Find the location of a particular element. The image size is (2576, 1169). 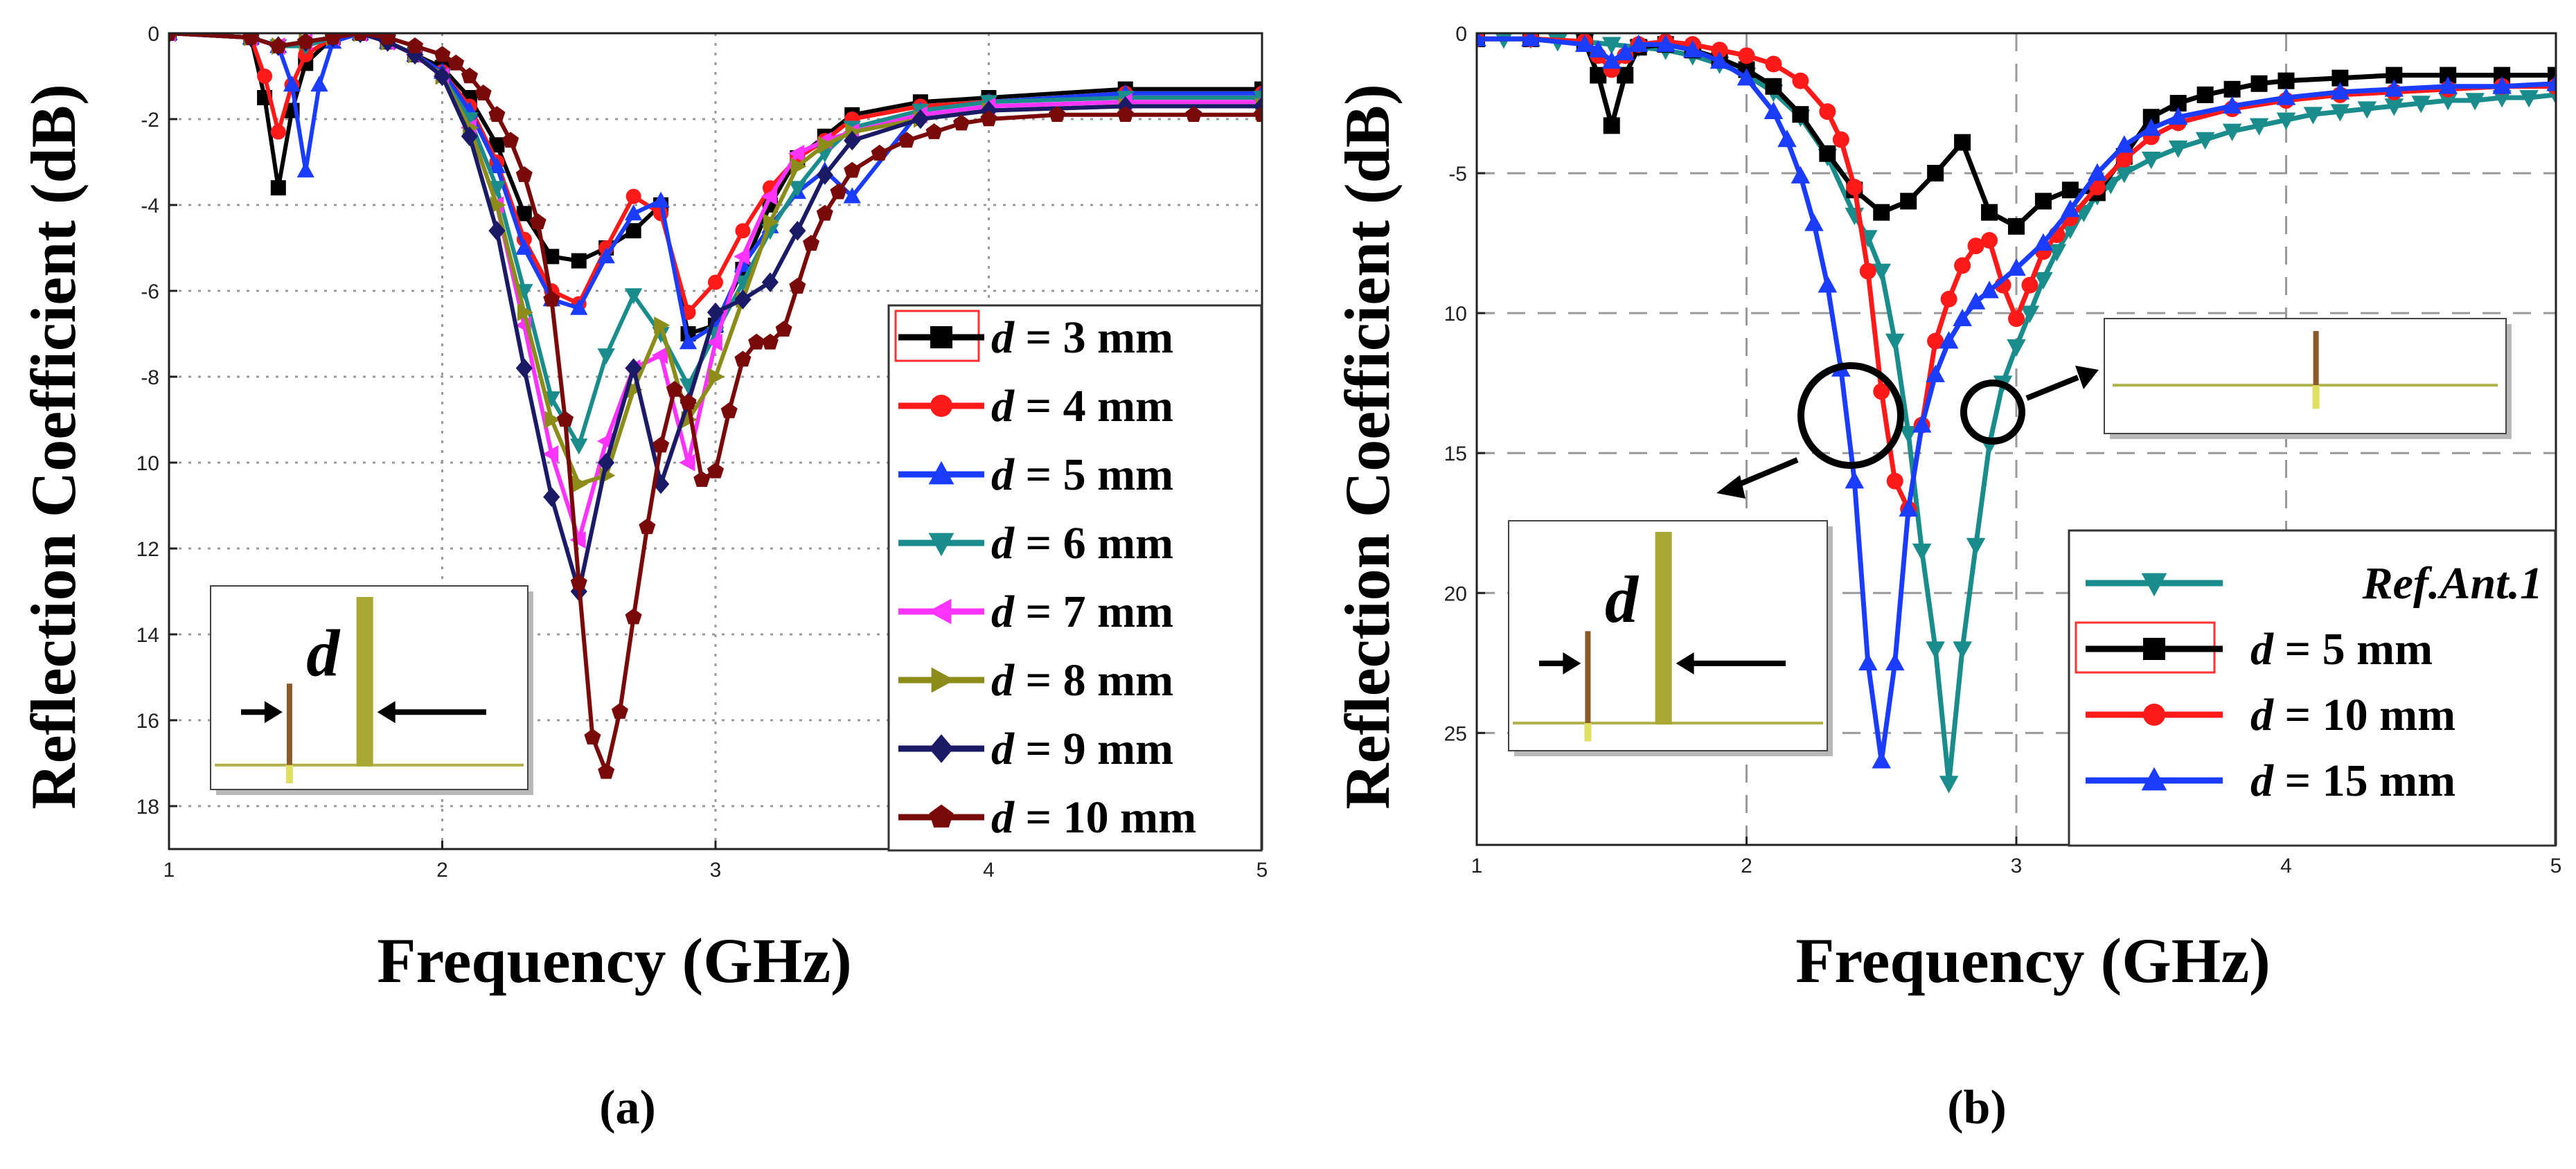

y-tick-label: 16 is located at coordinates (147, 721).